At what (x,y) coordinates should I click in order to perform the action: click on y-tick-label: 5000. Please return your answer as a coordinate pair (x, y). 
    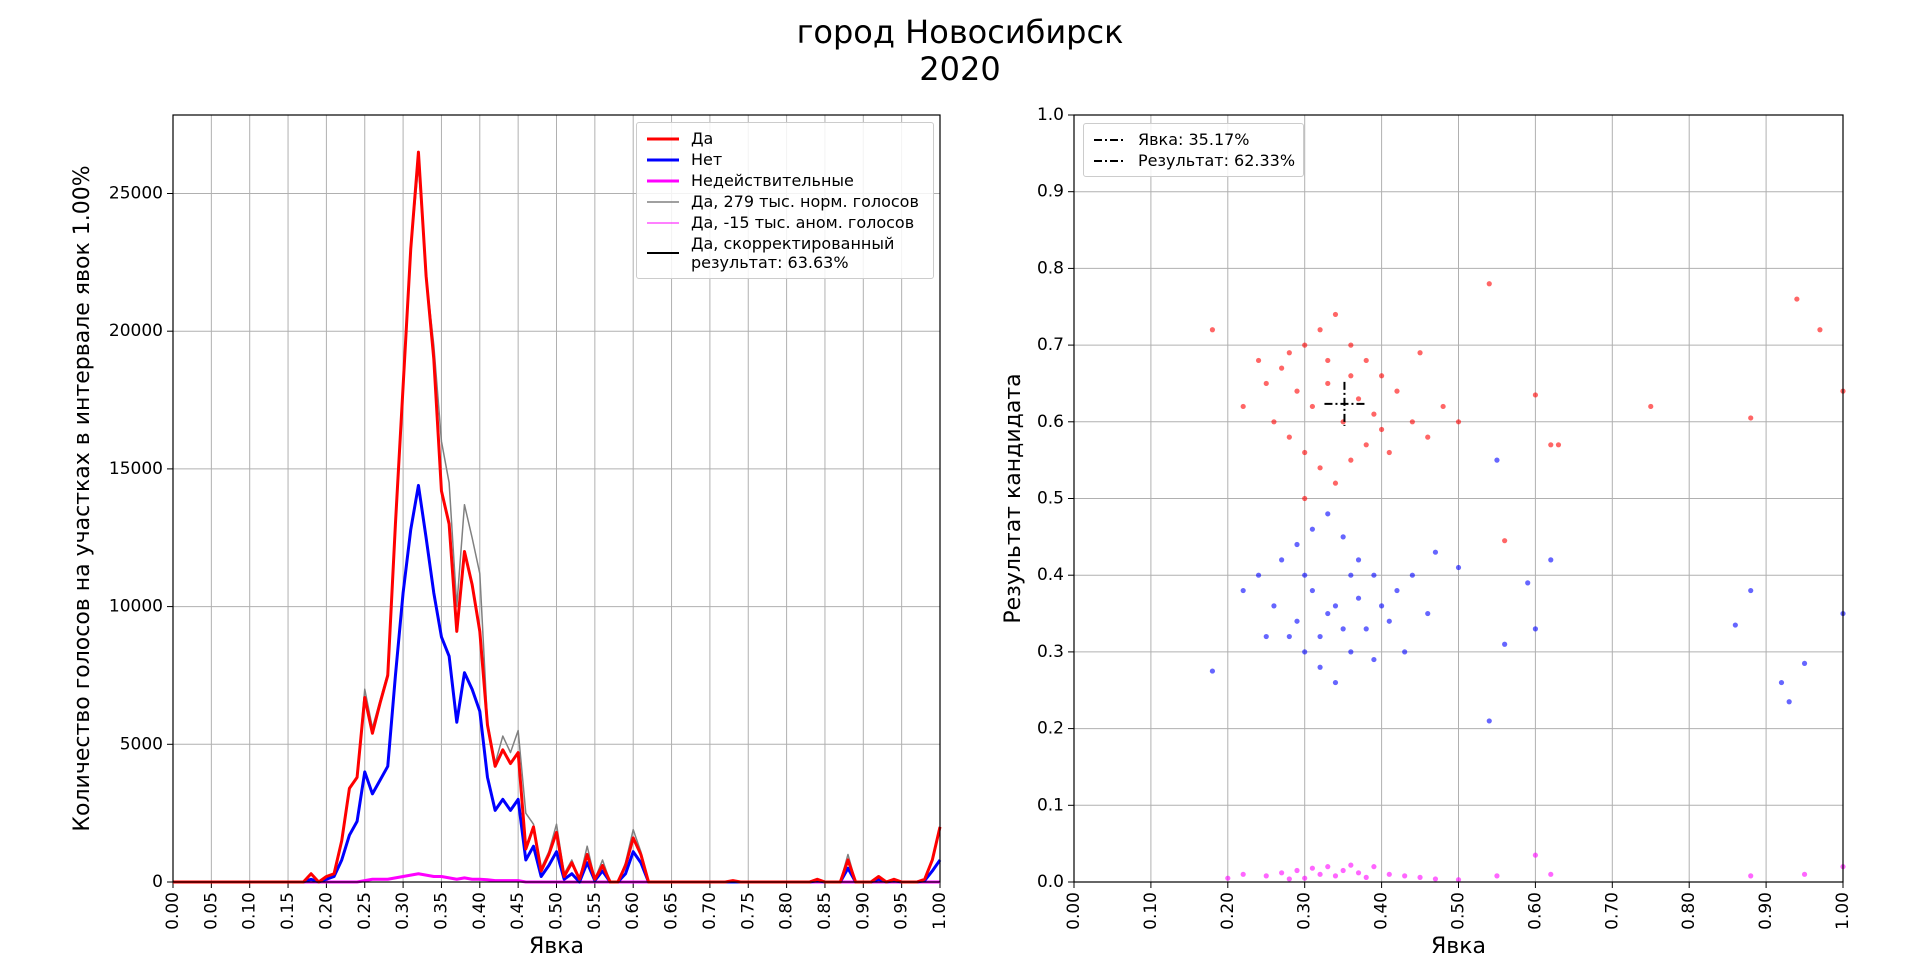
    Looking at the image, I should click on (141, 744).